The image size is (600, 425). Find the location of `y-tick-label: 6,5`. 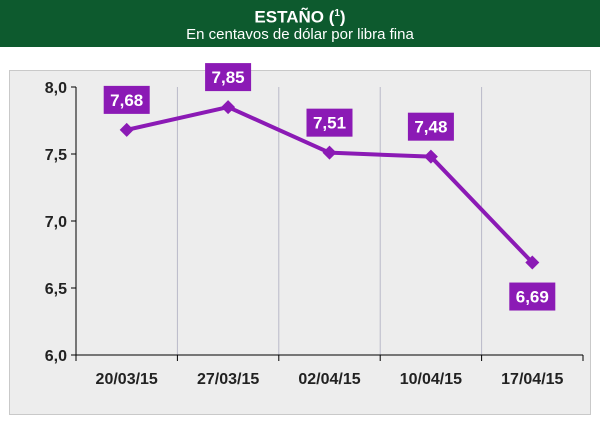

y-tick-label: 6,5 is located at coordinates (56, 289).